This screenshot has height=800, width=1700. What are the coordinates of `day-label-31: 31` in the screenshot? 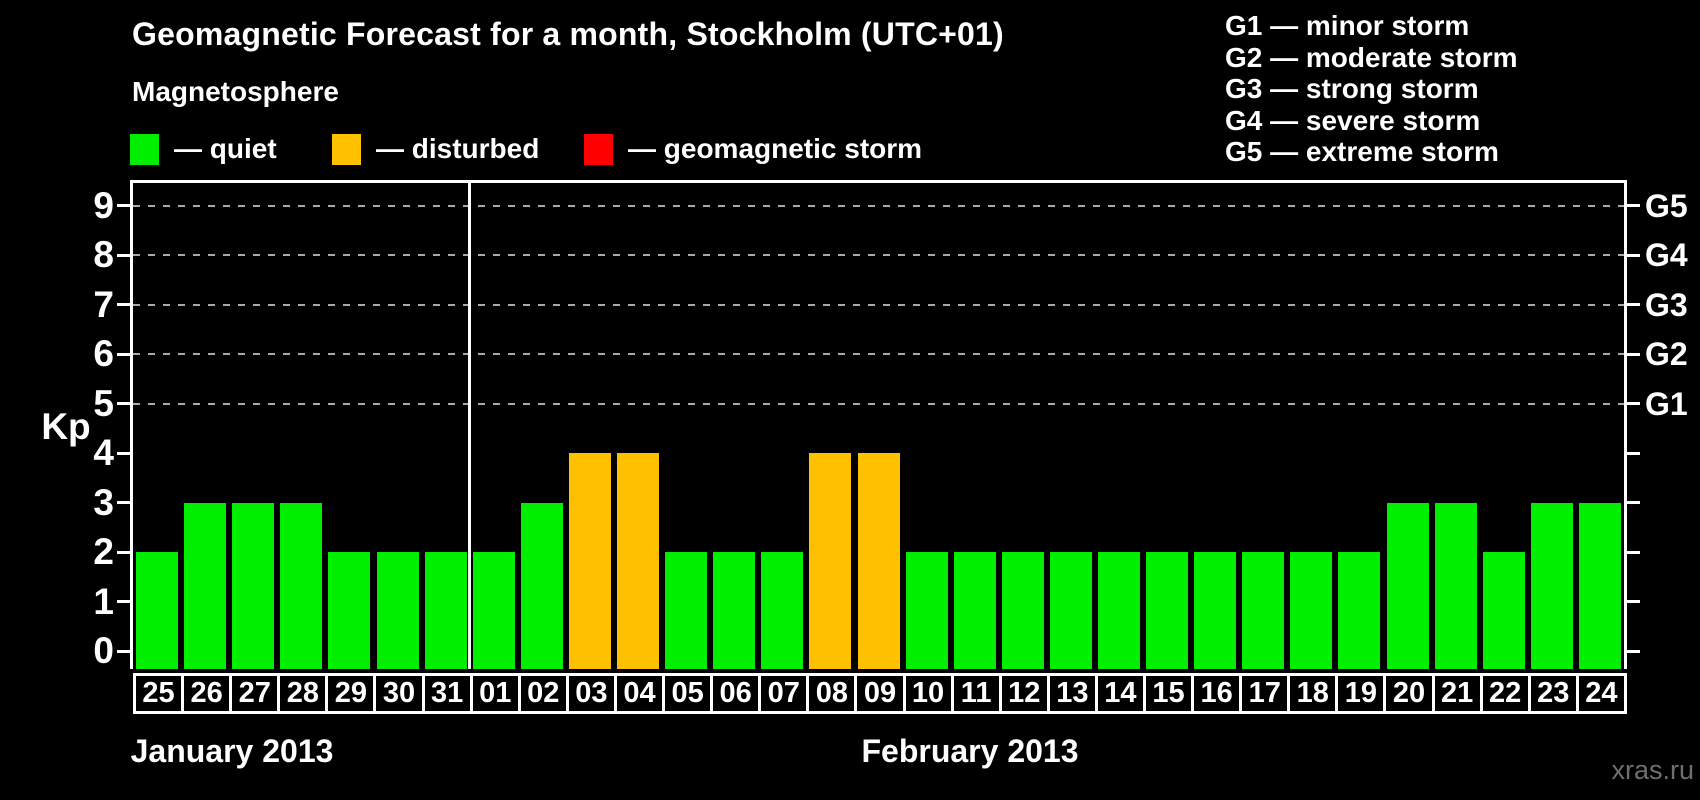 It's located at (447, 693).